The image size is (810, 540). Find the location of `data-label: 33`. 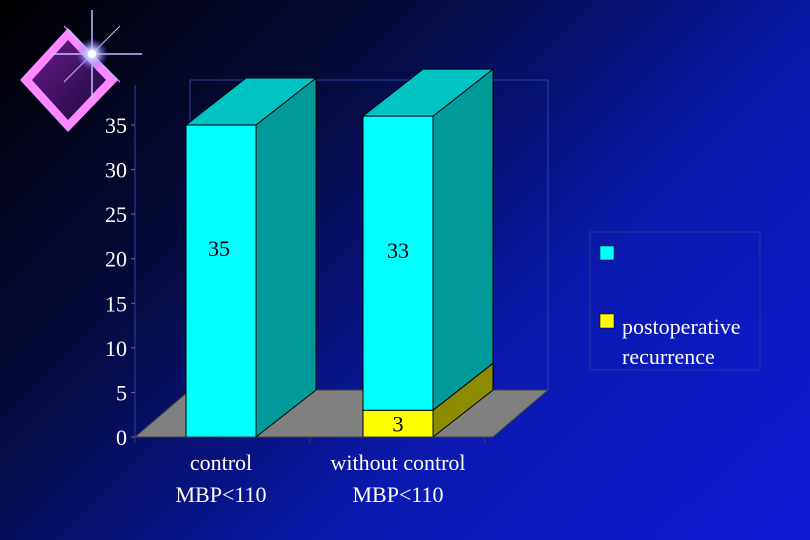

data-label: 33 is located at coordinates (398, 250).